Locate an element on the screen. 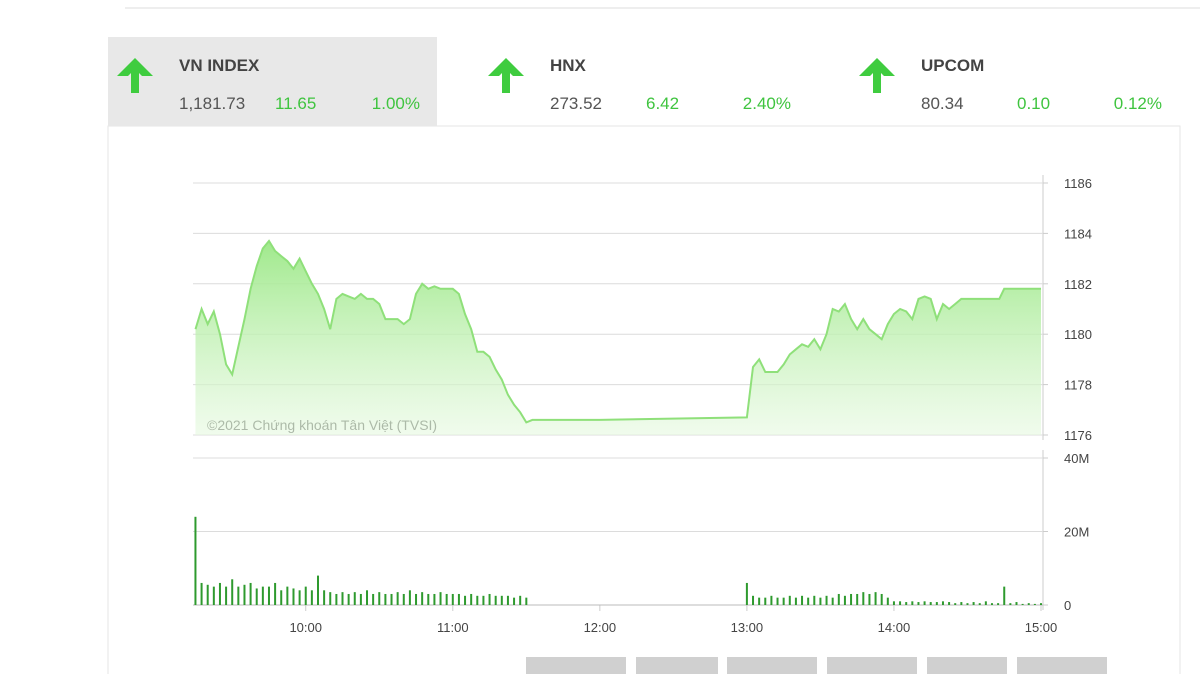 The width and height of the screenshot is (1200, 679). index-value: 1,181.73 is located at coordinates (212, 103).